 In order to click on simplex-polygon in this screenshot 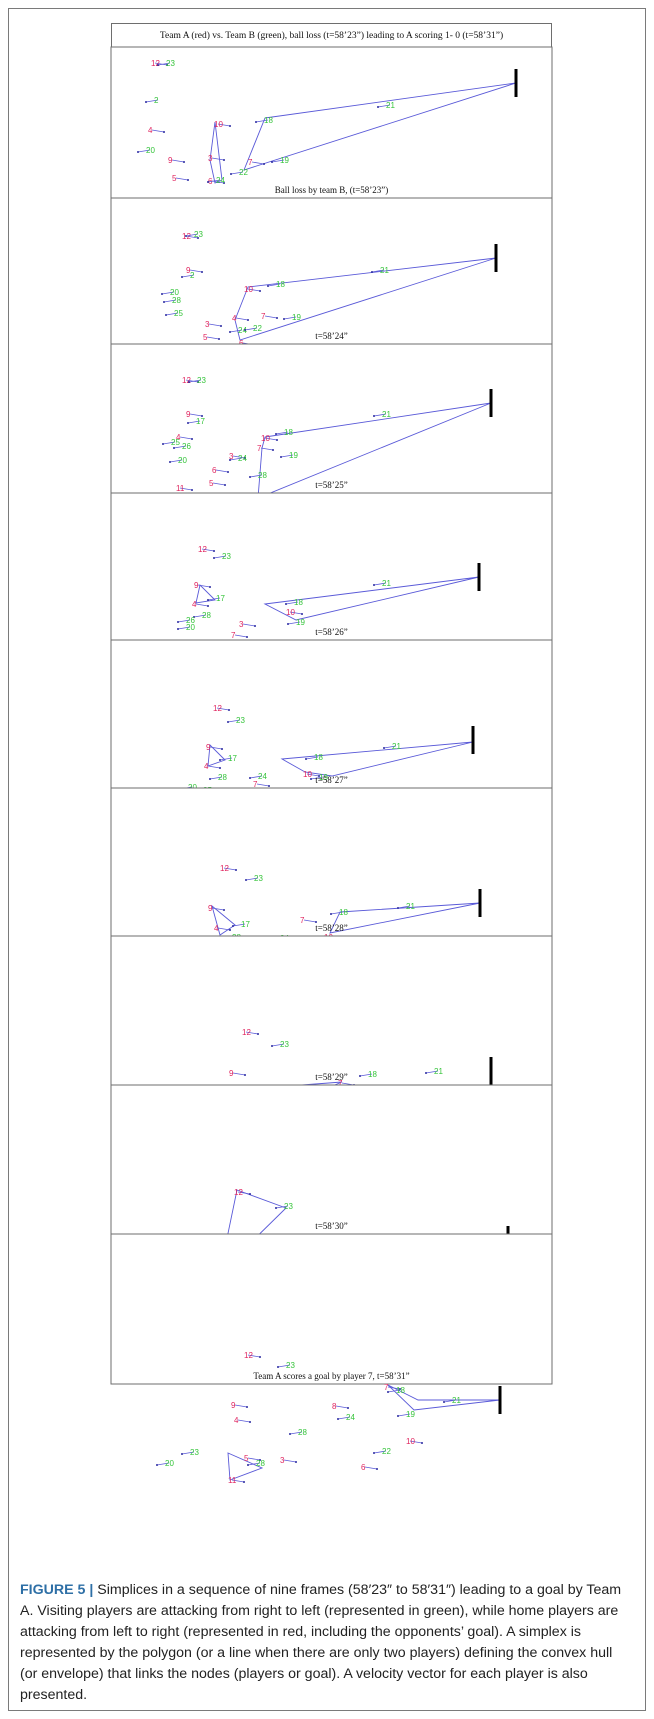, I will do `click(371, 598)`.